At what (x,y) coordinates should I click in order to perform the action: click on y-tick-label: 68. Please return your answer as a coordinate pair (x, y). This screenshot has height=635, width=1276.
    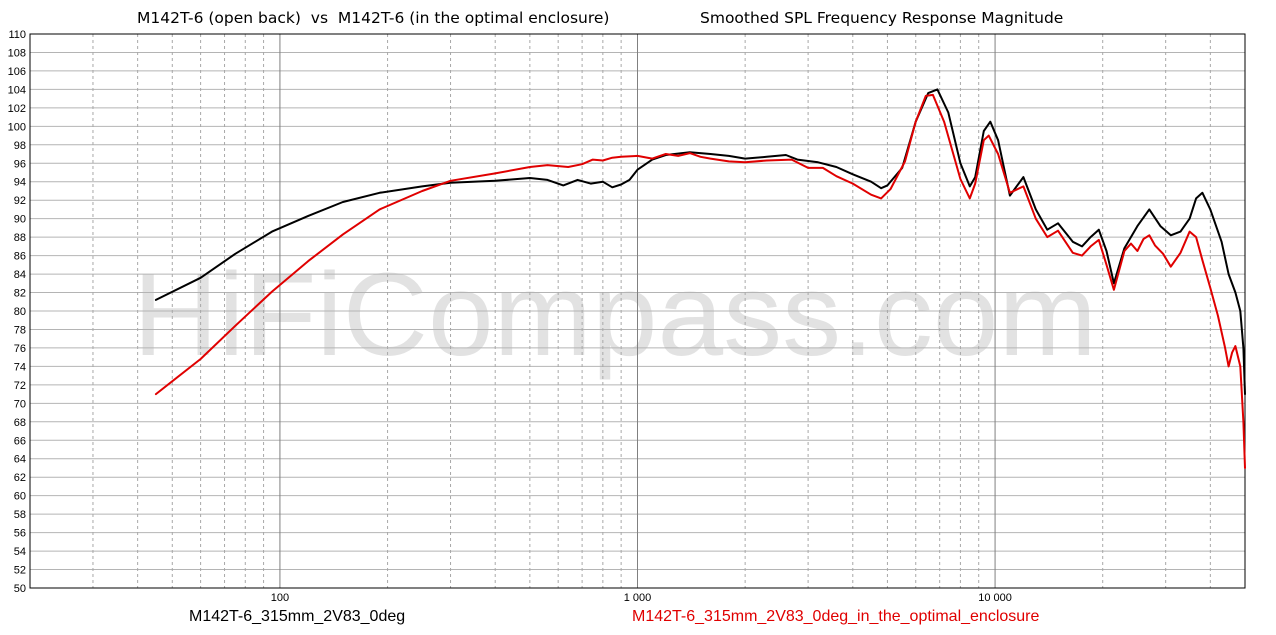
    Looking at the image, I should click on (20, 423).